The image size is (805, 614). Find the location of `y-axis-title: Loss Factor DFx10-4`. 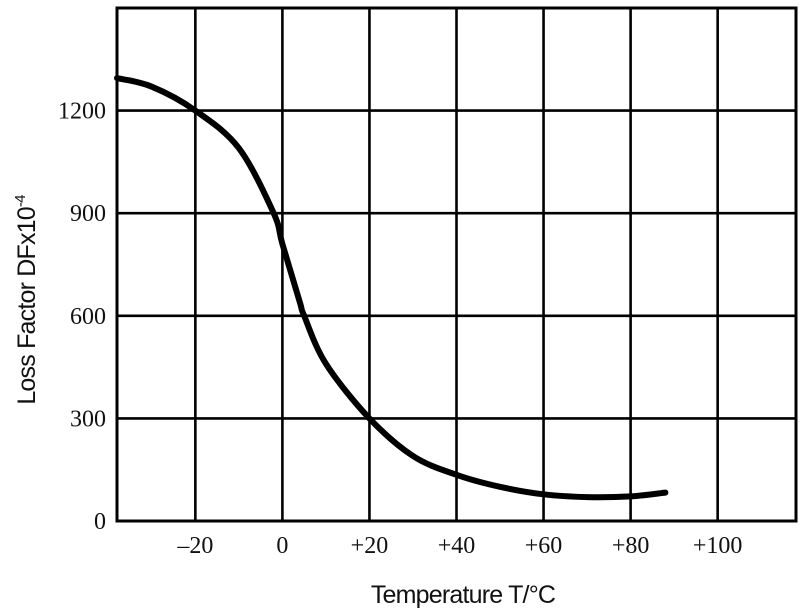

y-axis-title: Loss Factor DFx10-4 is located at coordinates (26, 300).